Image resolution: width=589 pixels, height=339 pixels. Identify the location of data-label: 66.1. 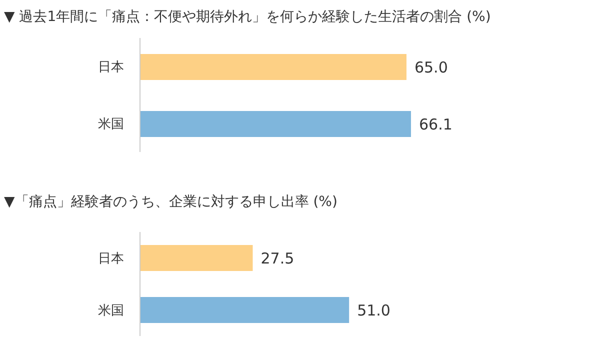
(435, 124).